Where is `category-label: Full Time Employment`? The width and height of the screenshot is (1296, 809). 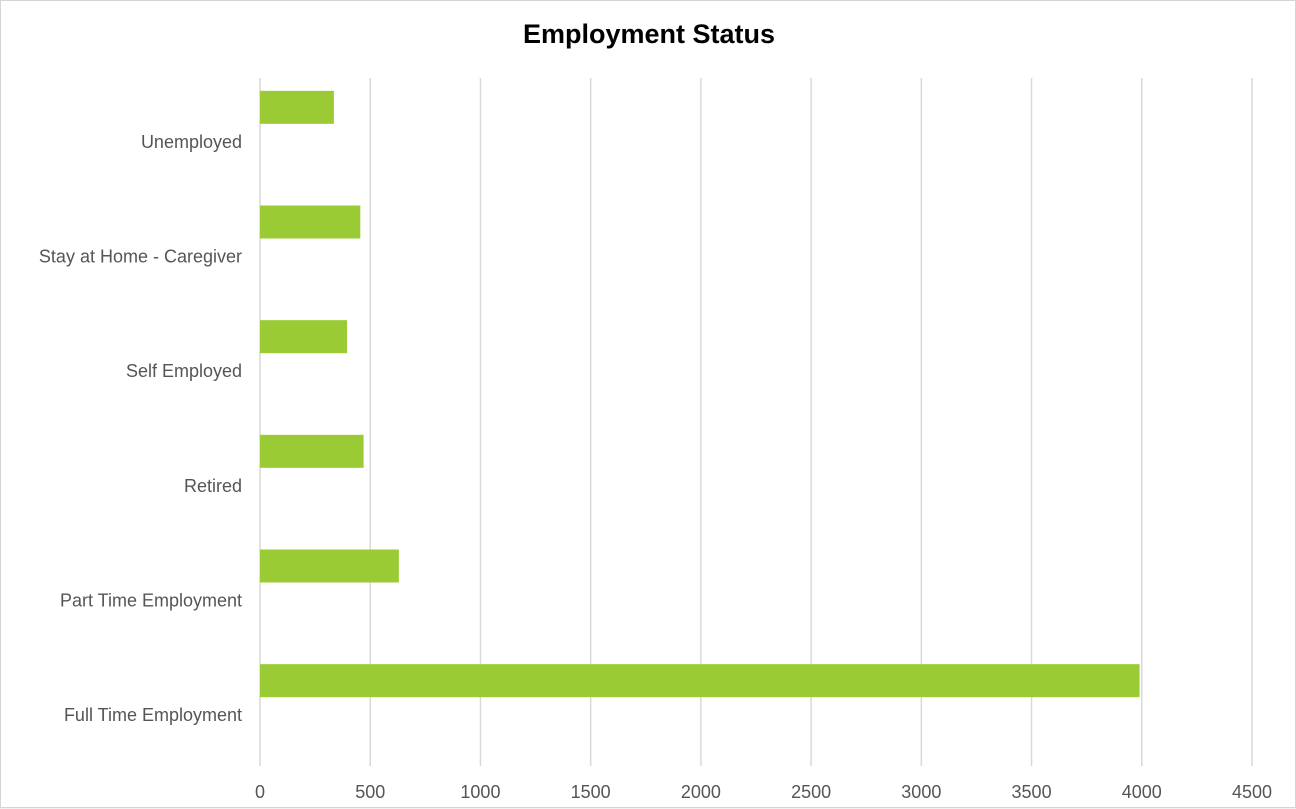 category-label: Full Time Employment is located at coordinates (153, 715).